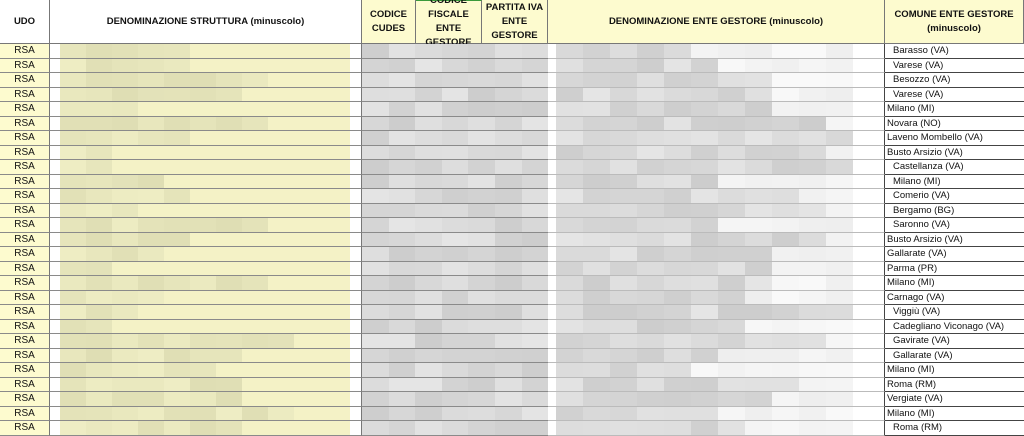 This screenshot has height=436, width=1024. I want to click on comune-ente-cell: Cadegliano Viconago (VA), so click(954, 327).